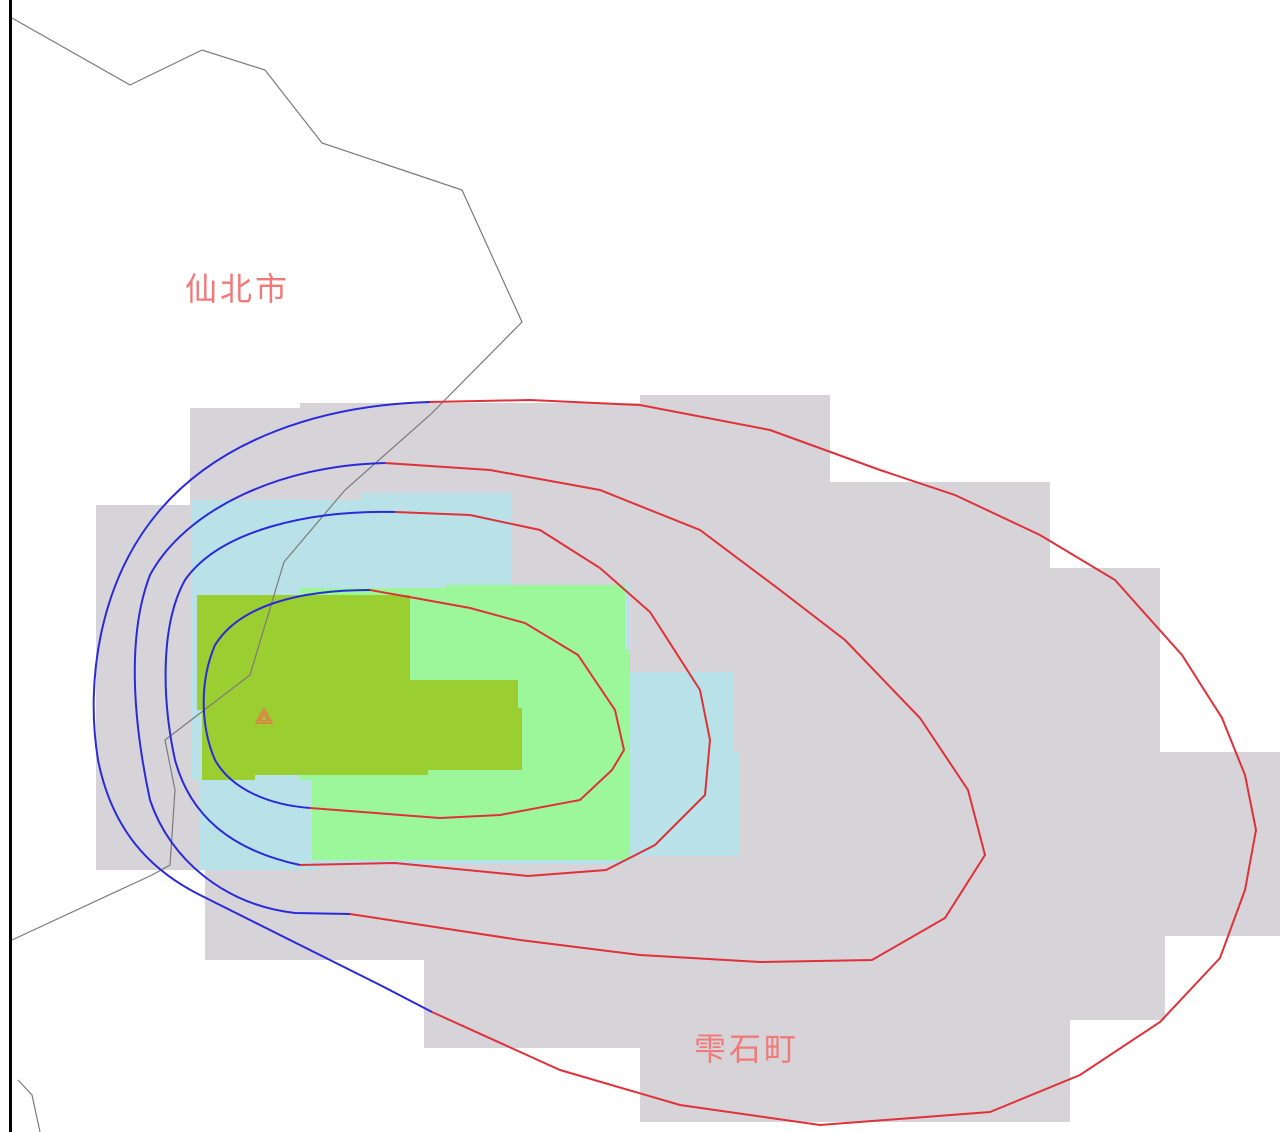 This screenshot has width=1284, height=1132. What do you see at coordinates (286, 699) in the screenshot?
I see `ash-contour-1-upwind` at bounding box center [286, 699].